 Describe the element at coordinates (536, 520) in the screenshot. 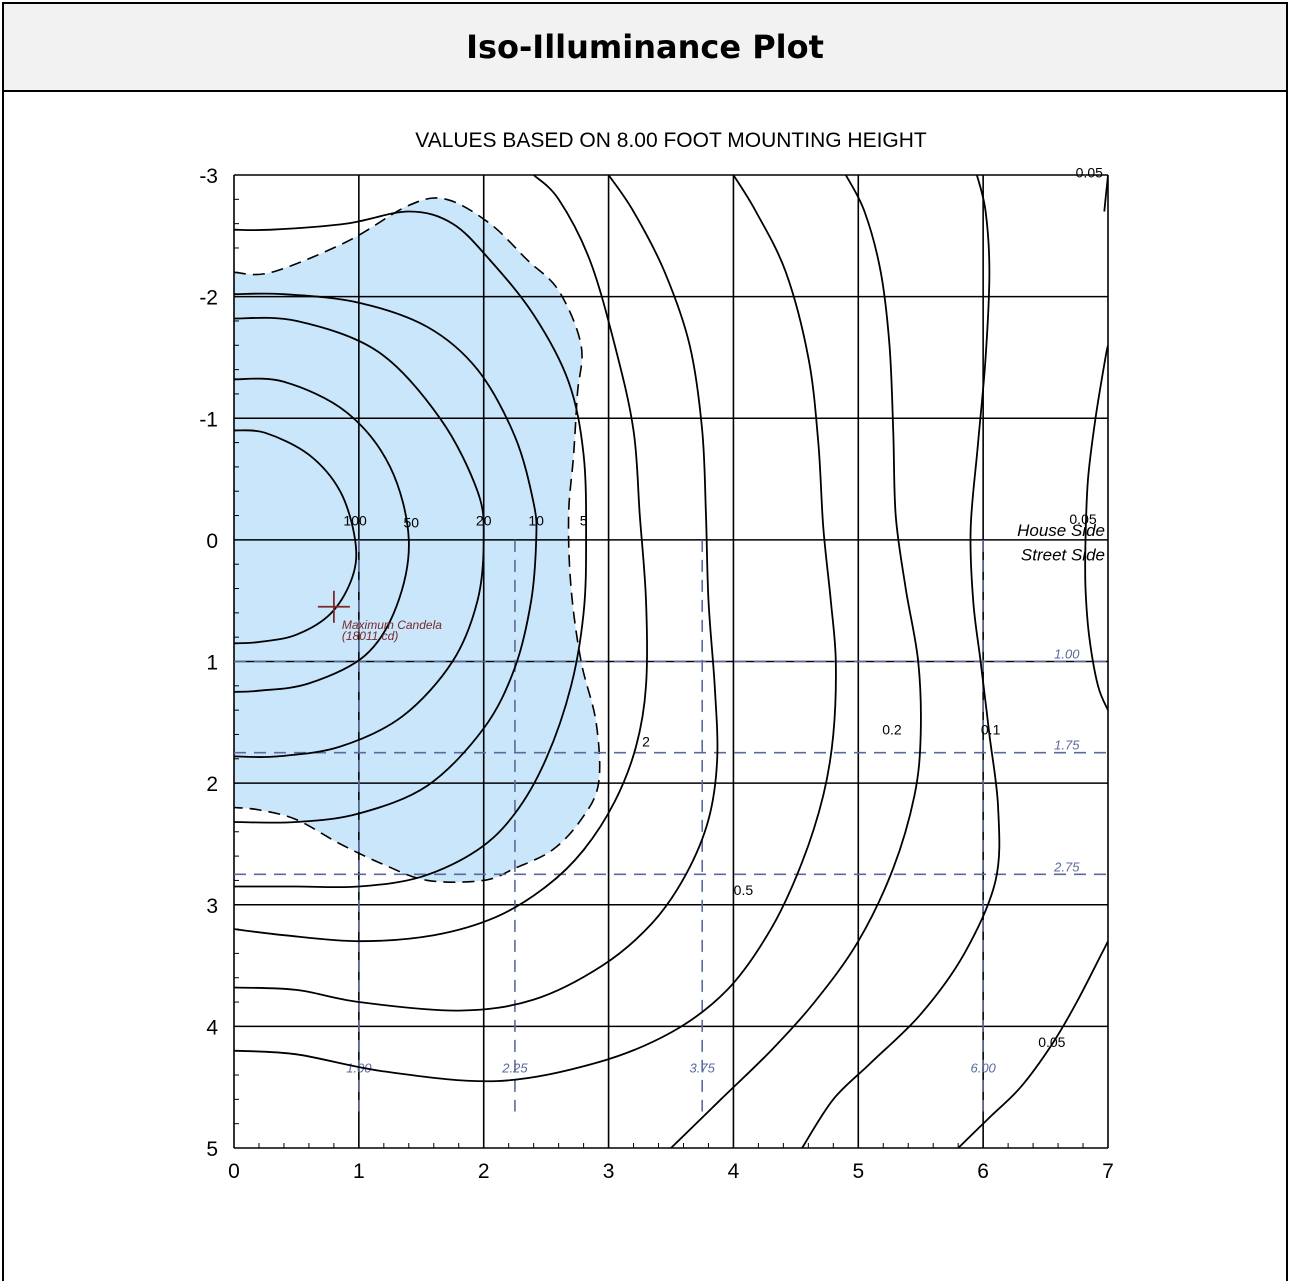

I see `contour-label: 10` at that location.